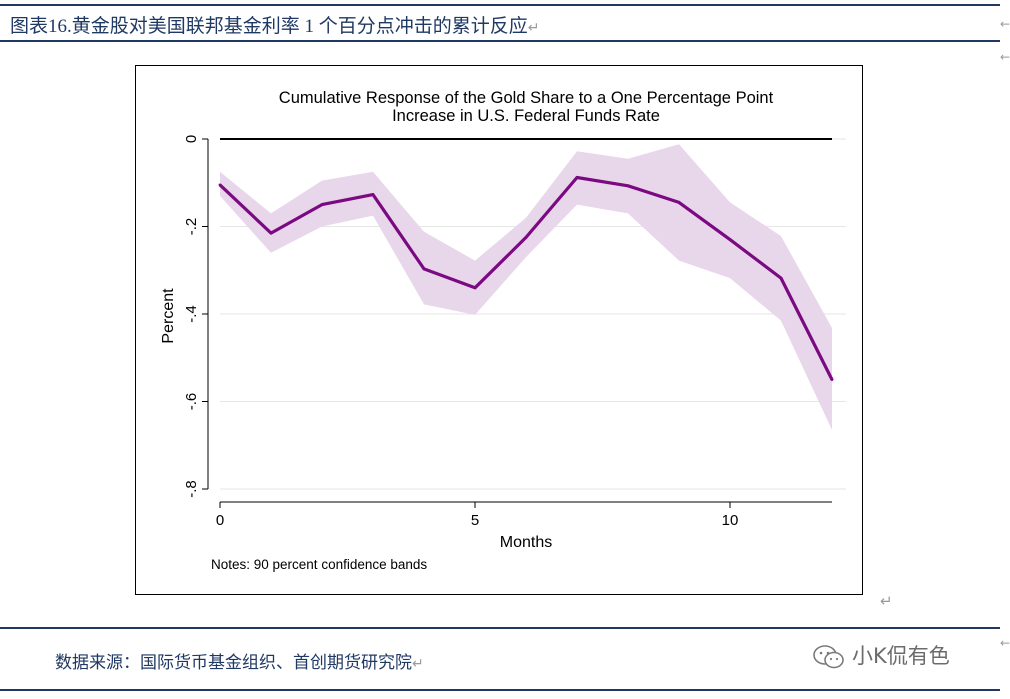 The height and width of the screenshot is (699, 1010). I want to click on figure-title-text: 图表16.黄金股对美国联邦基金利率 1 个百分点冲击的累计反应, so click(269, 26).